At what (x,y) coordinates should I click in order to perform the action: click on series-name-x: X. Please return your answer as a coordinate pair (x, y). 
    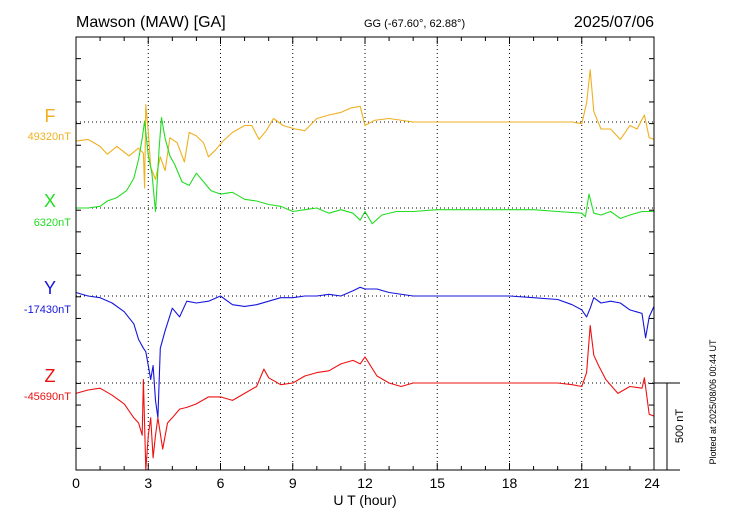
    Looking at the image, I should click on (50, 201).